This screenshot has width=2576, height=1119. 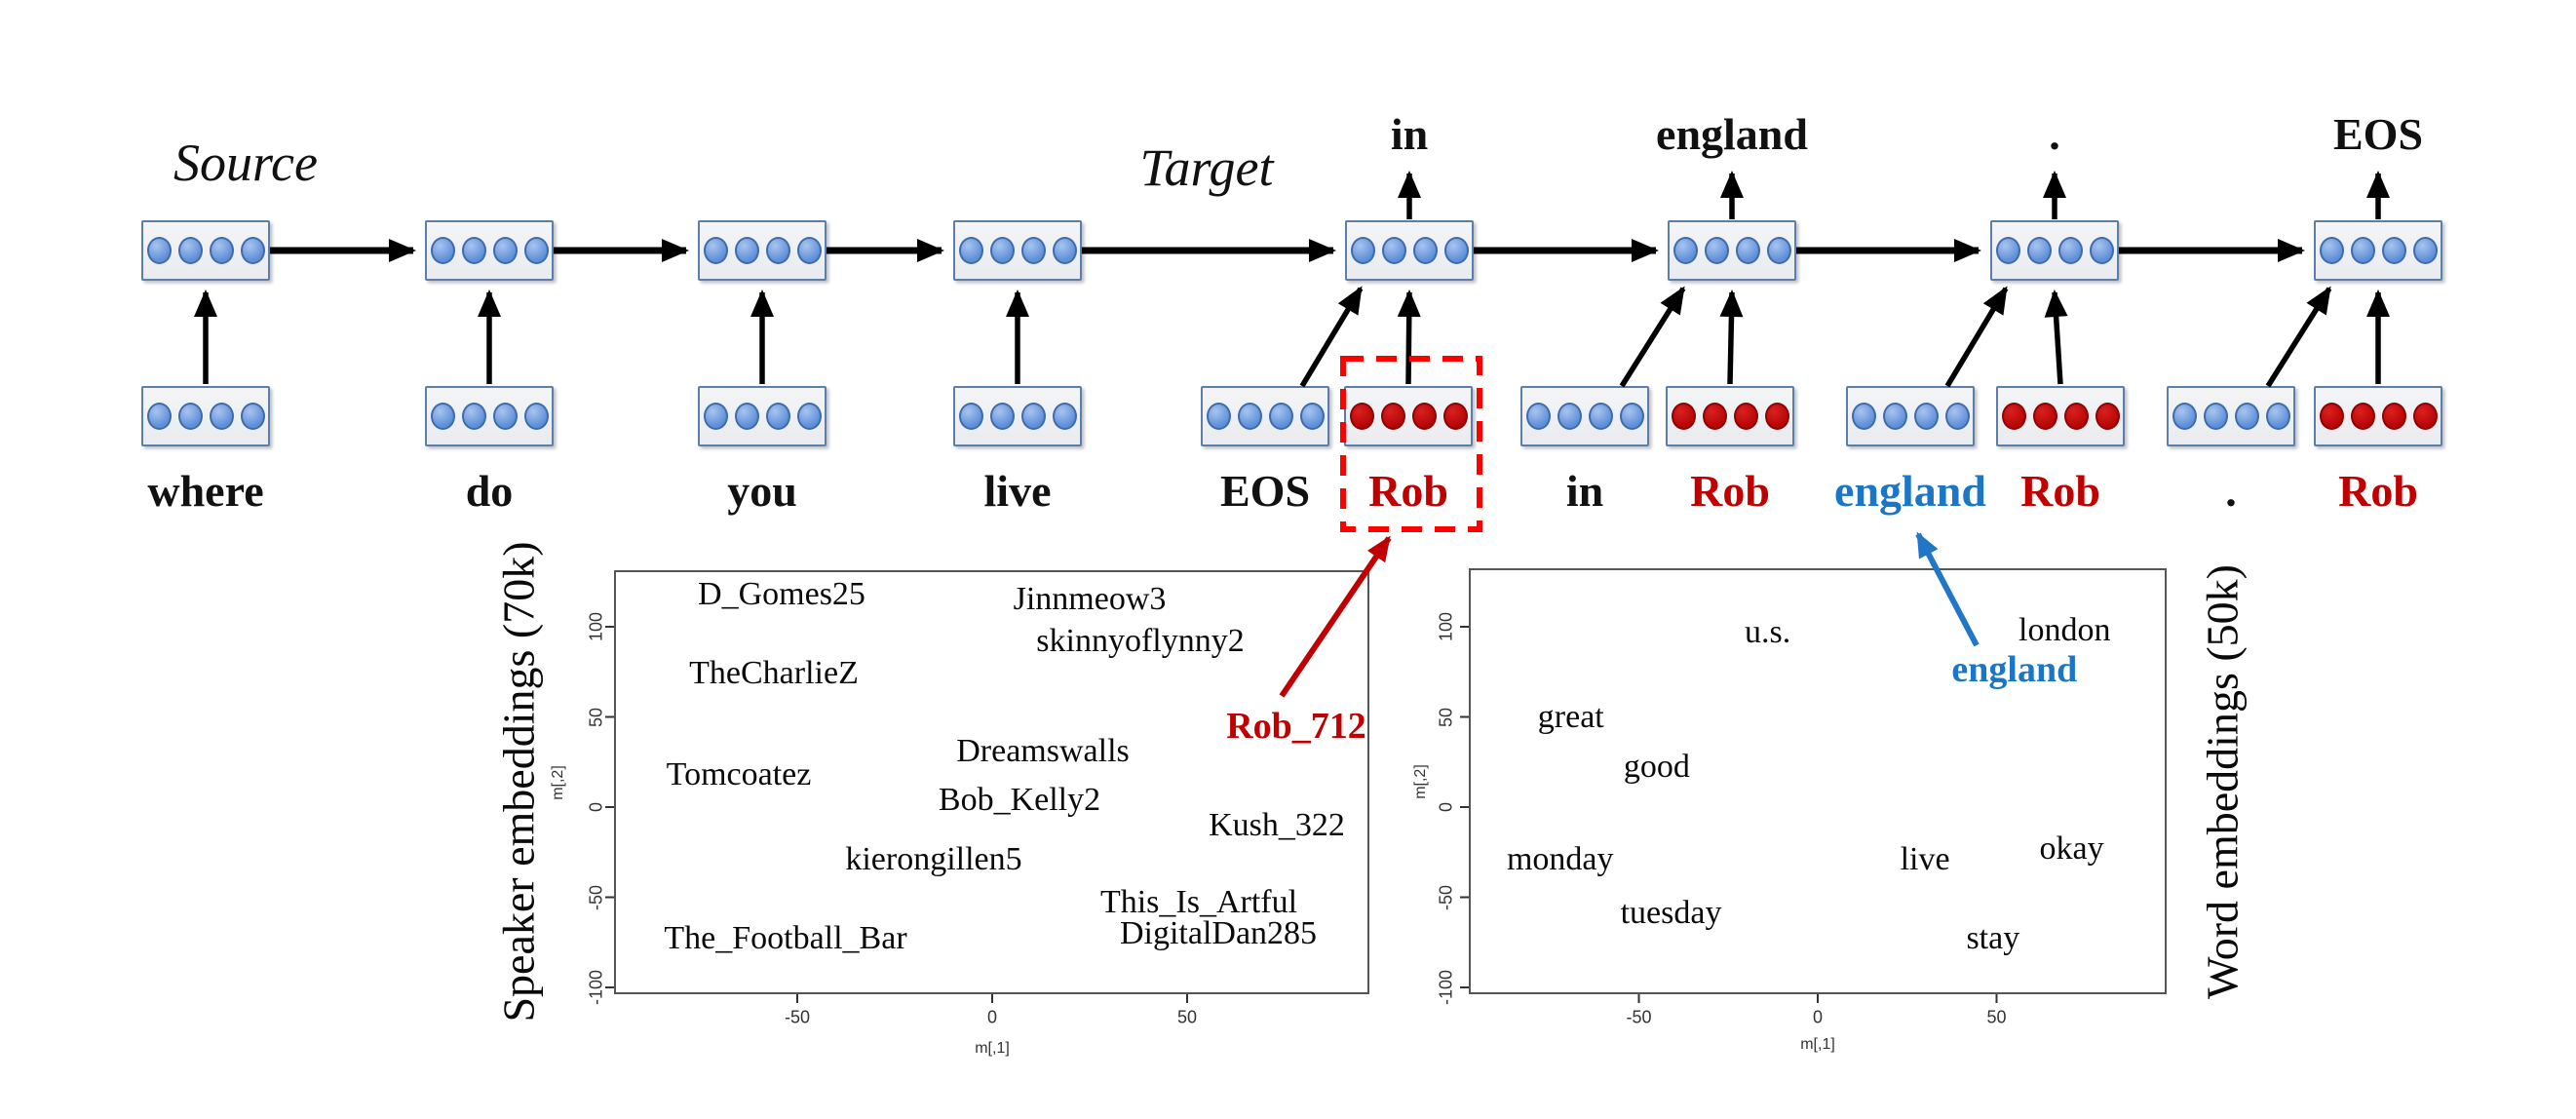 I want to click on source-word: where, so click(x=205, y=491).